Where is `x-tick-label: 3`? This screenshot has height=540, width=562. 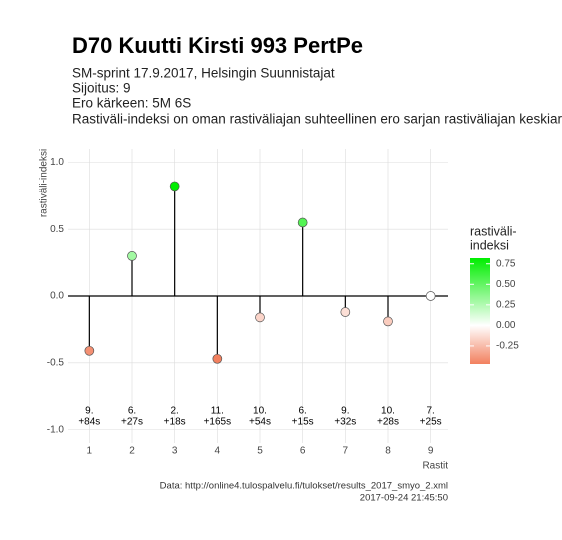
x-tick-label: 3 is located at coordinates (175, 451).